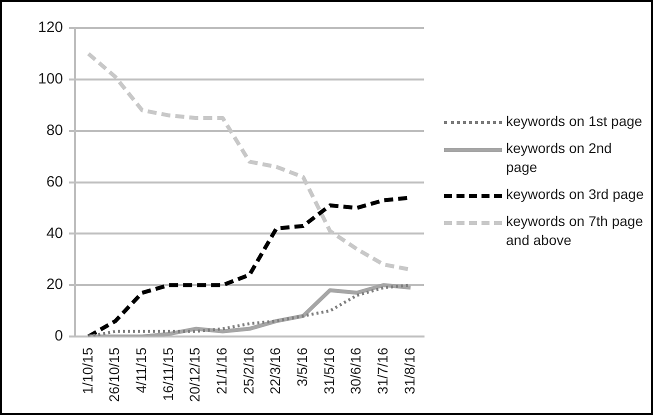 Image resolution: width=653 pixels, height=415 pixels. Describe the element at coordinates (575, 231) in the screenshot. I see `legend-label: keywords on 7th page and above` at that location.